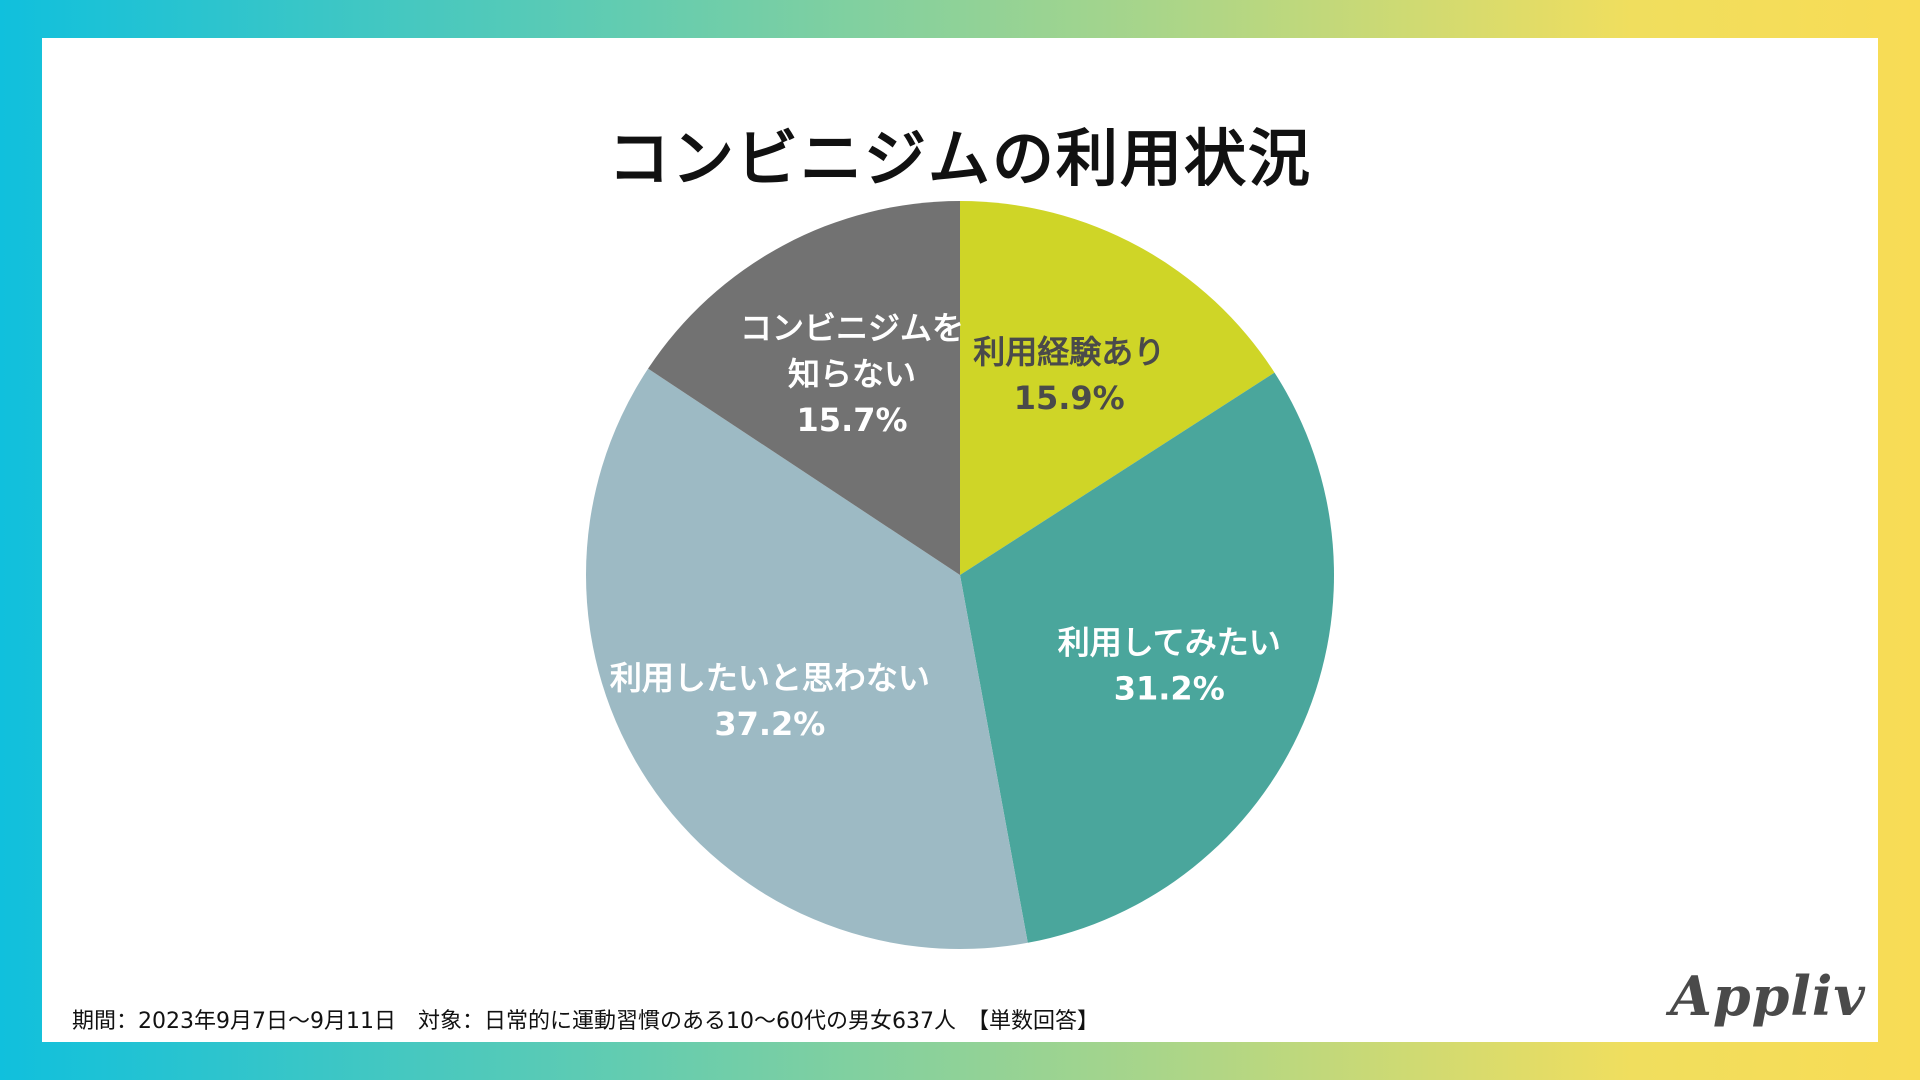 This screenshot has height=1080, width=1920. I want to click on slice-label-line-3-0: コンビニジムを, so click(852, 328).